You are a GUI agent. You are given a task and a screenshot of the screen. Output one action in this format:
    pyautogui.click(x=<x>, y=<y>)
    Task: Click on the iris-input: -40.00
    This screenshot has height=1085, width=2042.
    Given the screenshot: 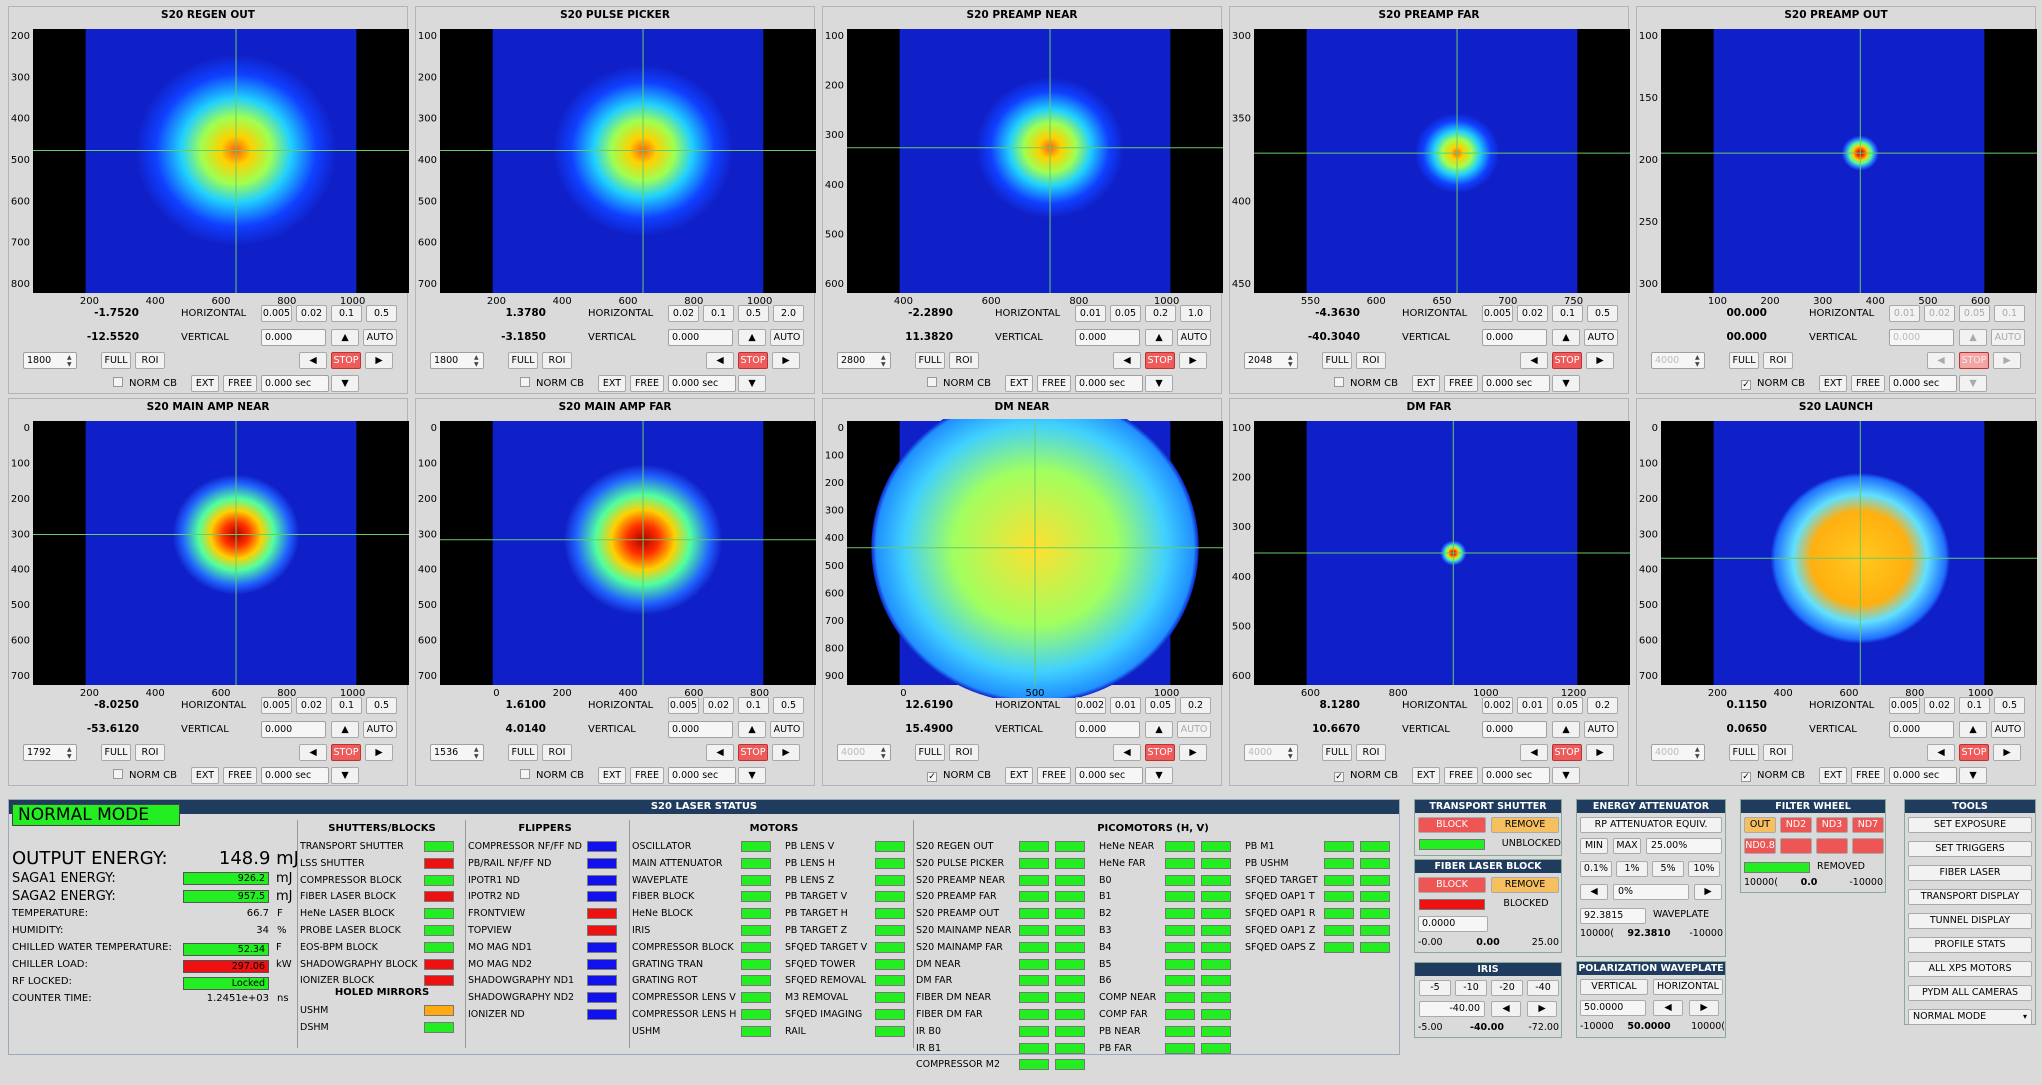 What is the action you would take?
    pyautogui.click(x=1452, y=1009)
    